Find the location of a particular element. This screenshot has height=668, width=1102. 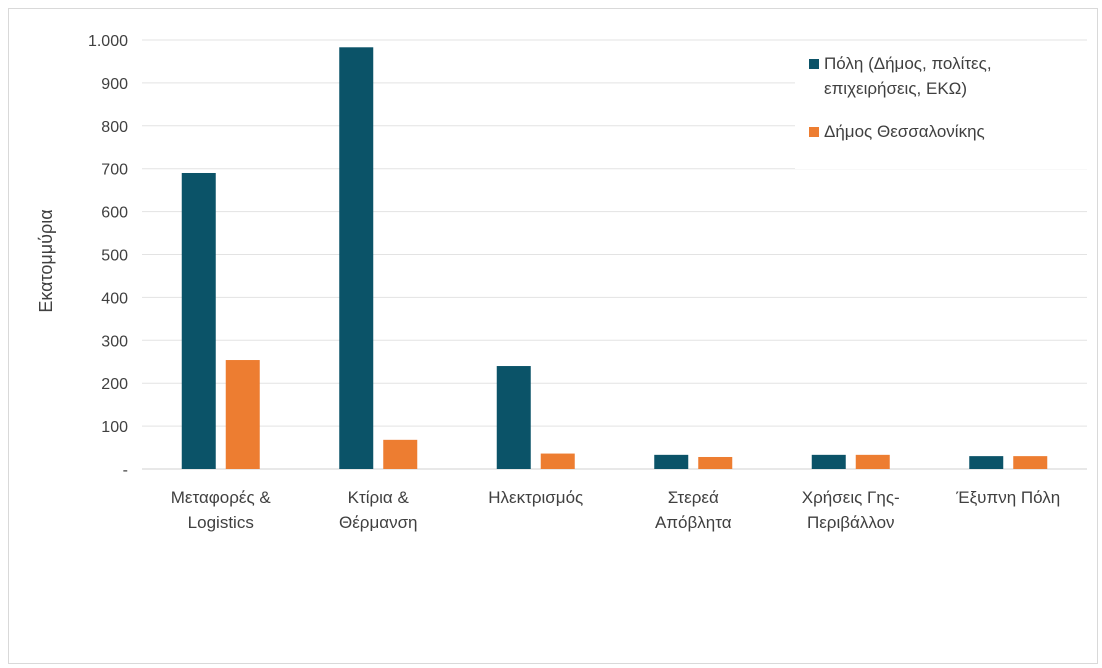

legend-label: επιχειρήσεις, ΕΚΩ) is located at coordinates (895, 88).